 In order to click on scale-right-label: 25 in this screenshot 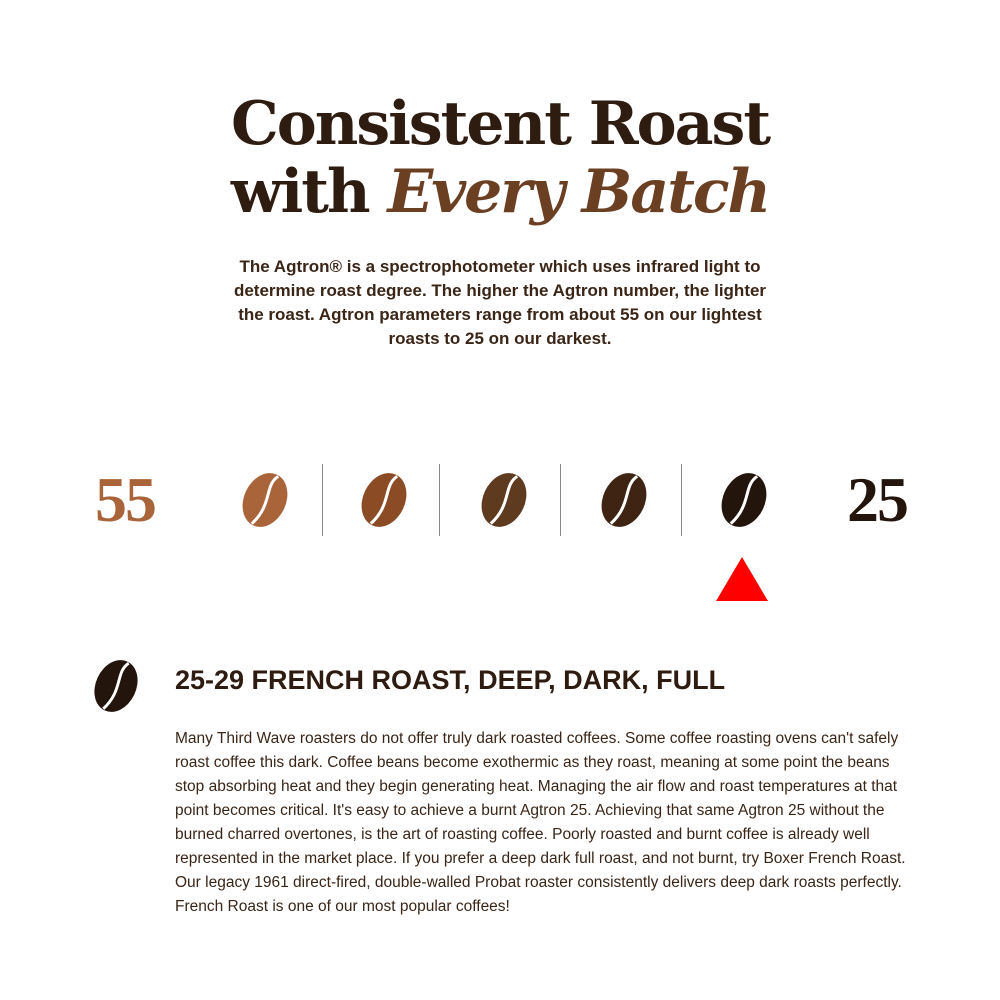, I will do `click(878, 499)`.